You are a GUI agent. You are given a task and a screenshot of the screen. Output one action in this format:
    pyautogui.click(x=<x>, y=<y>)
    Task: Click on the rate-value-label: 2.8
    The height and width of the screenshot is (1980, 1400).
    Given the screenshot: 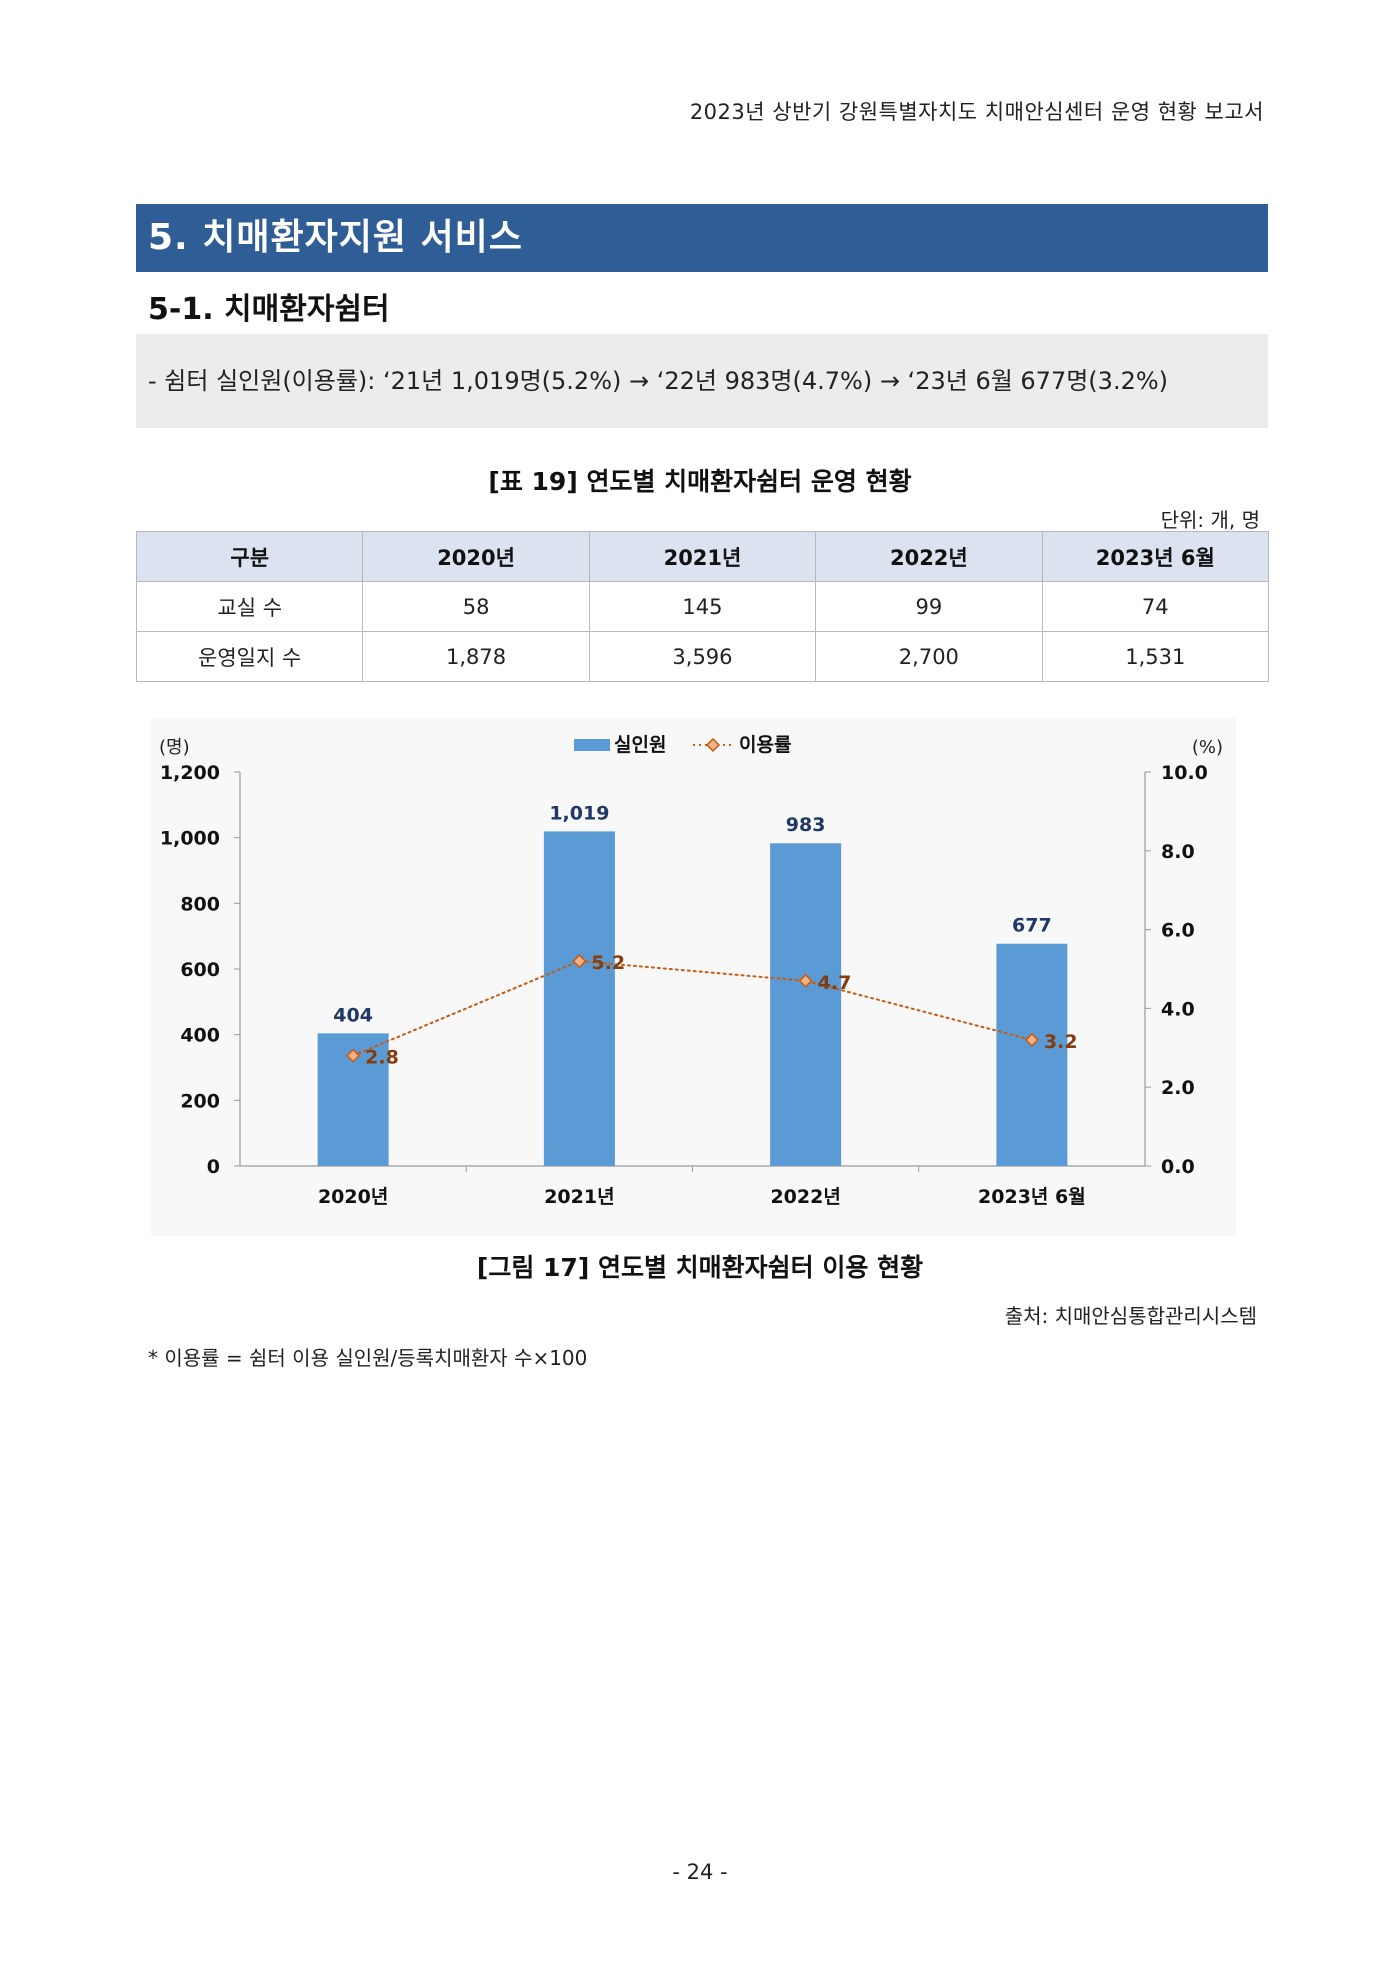 What is the action you would take?
    pyautogui.click(x=382, y=1058)
    